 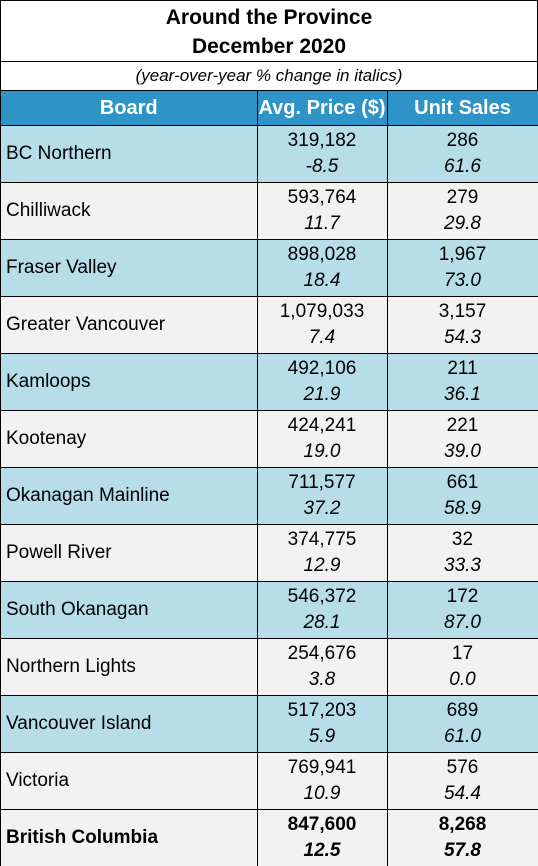 What do you see at coordinates (322, 793) in the screenshot?
I see `price-change: 10.9` at bounding box center [322, 793].